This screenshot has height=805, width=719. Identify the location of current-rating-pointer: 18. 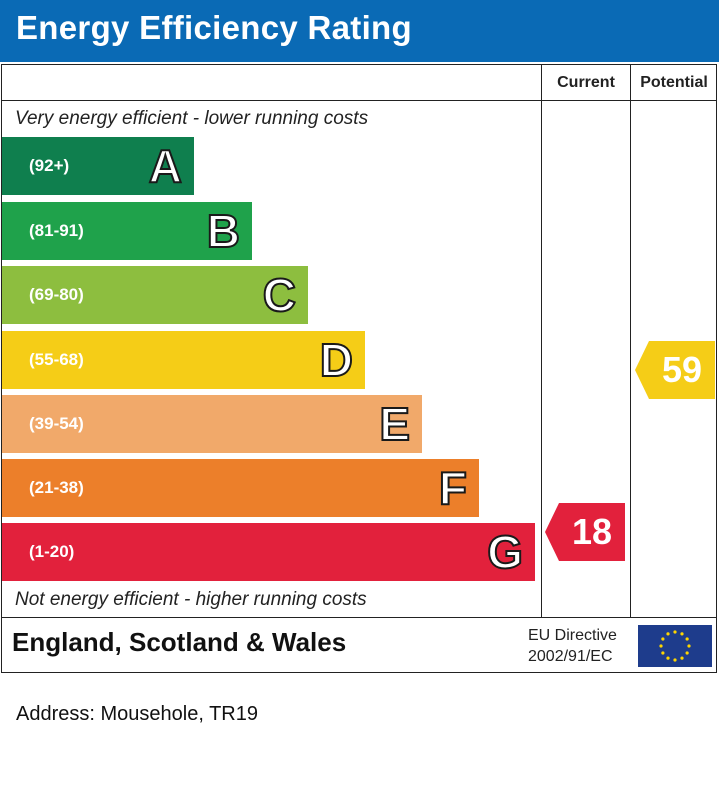
(585, 532).